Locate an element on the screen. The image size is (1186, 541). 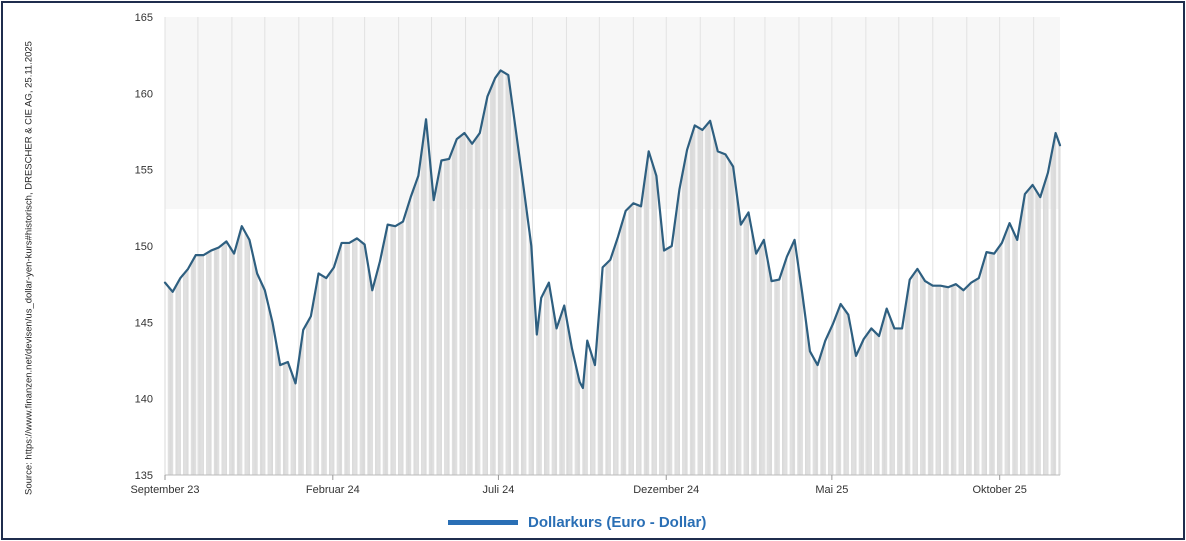
x-tick-label: Oktober 25 is located at coordinates (999, 490).